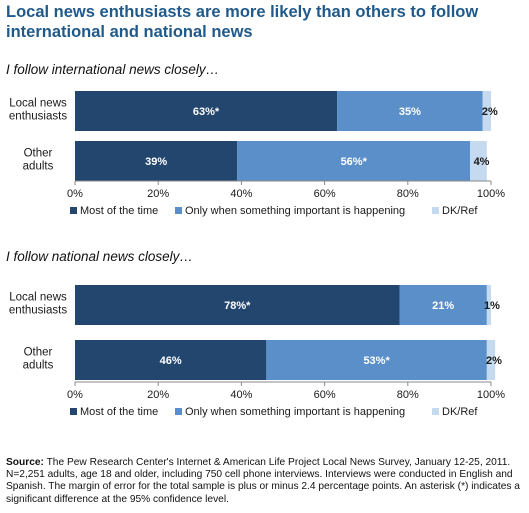  I want to click on data-label: 63%*, so click(206, 112).